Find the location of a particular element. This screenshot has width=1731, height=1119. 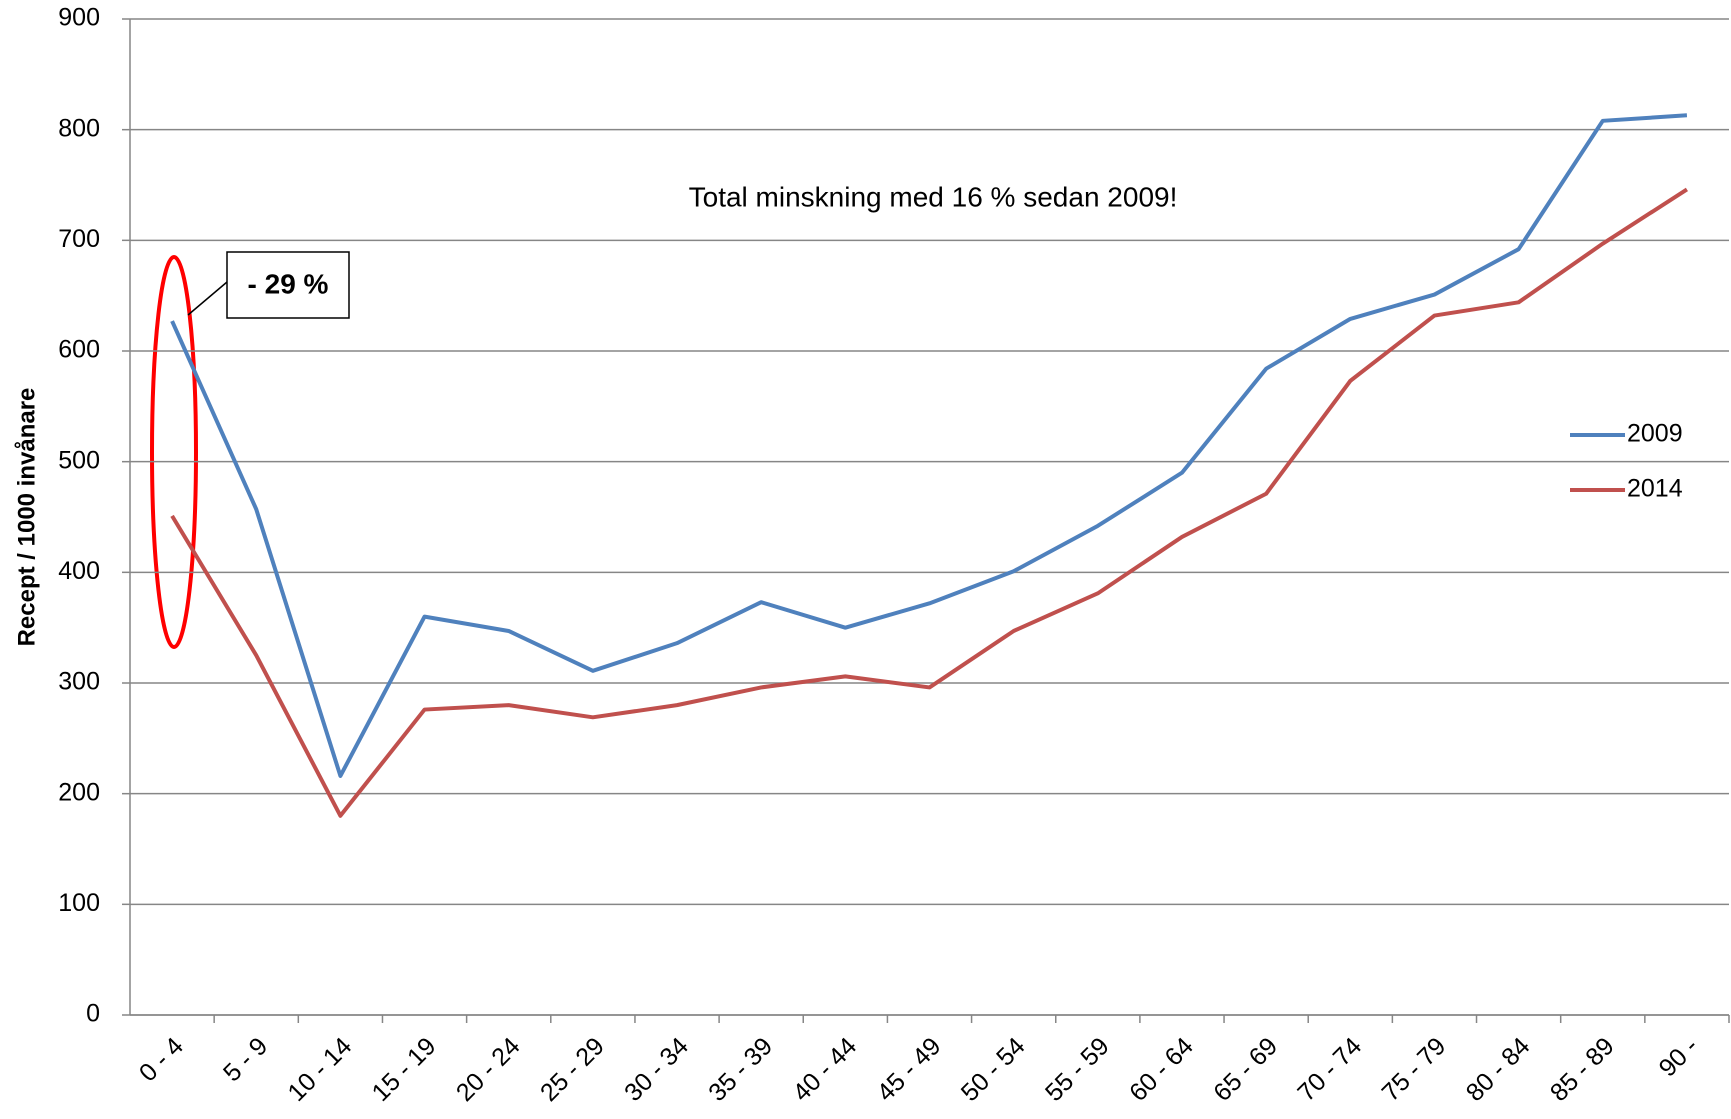

y-tick-label: 600 is located at coordinates (79, 350).